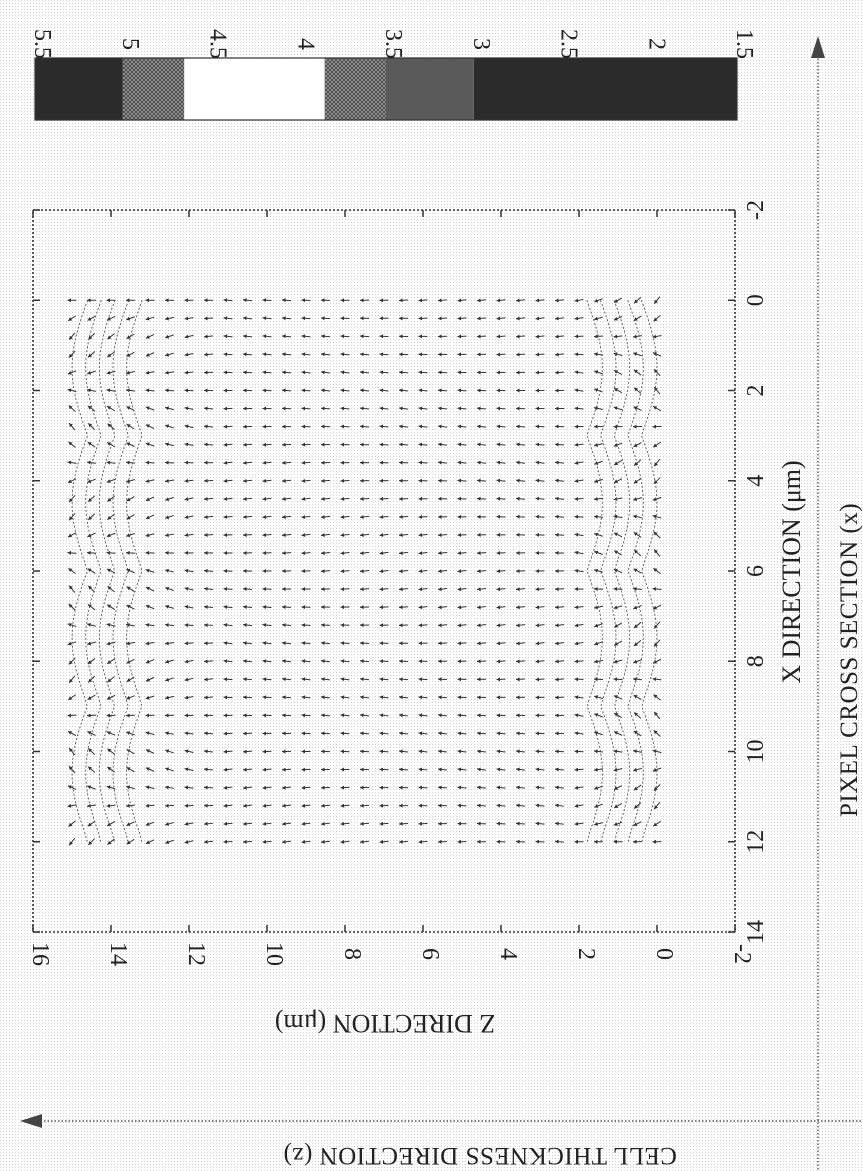  I want to click on colorbar-tick-label-7: 2, so click(656, 44).